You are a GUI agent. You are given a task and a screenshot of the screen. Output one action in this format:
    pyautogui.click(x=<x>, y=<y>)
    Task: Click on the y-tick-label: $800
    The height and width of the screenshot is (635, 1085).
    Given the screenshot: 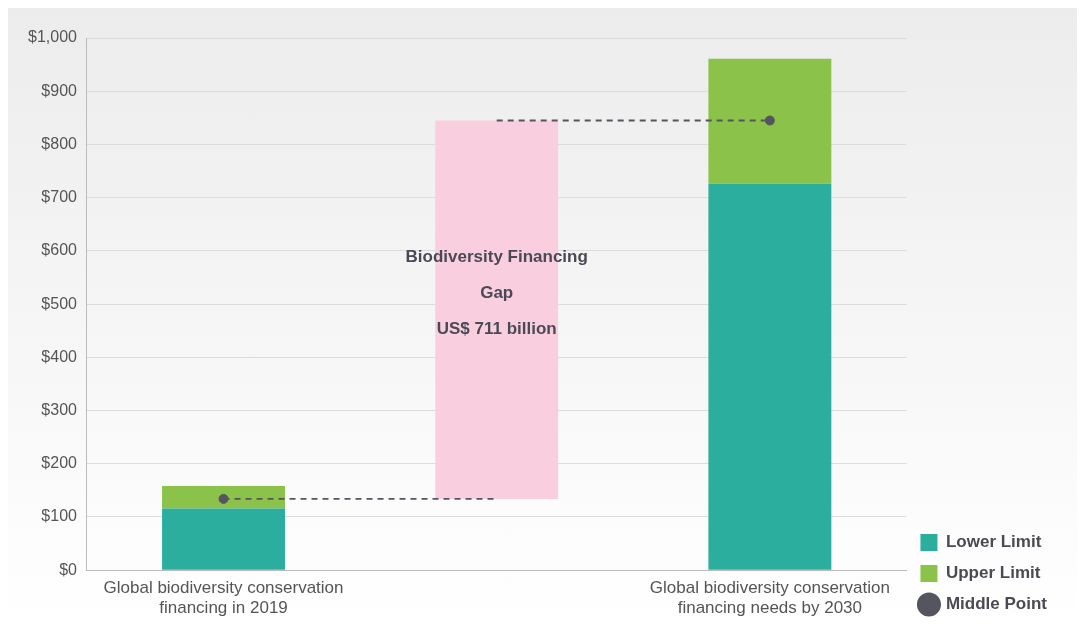 What is the action you would take?
    pyautogui.click(x=59, y=143)
    